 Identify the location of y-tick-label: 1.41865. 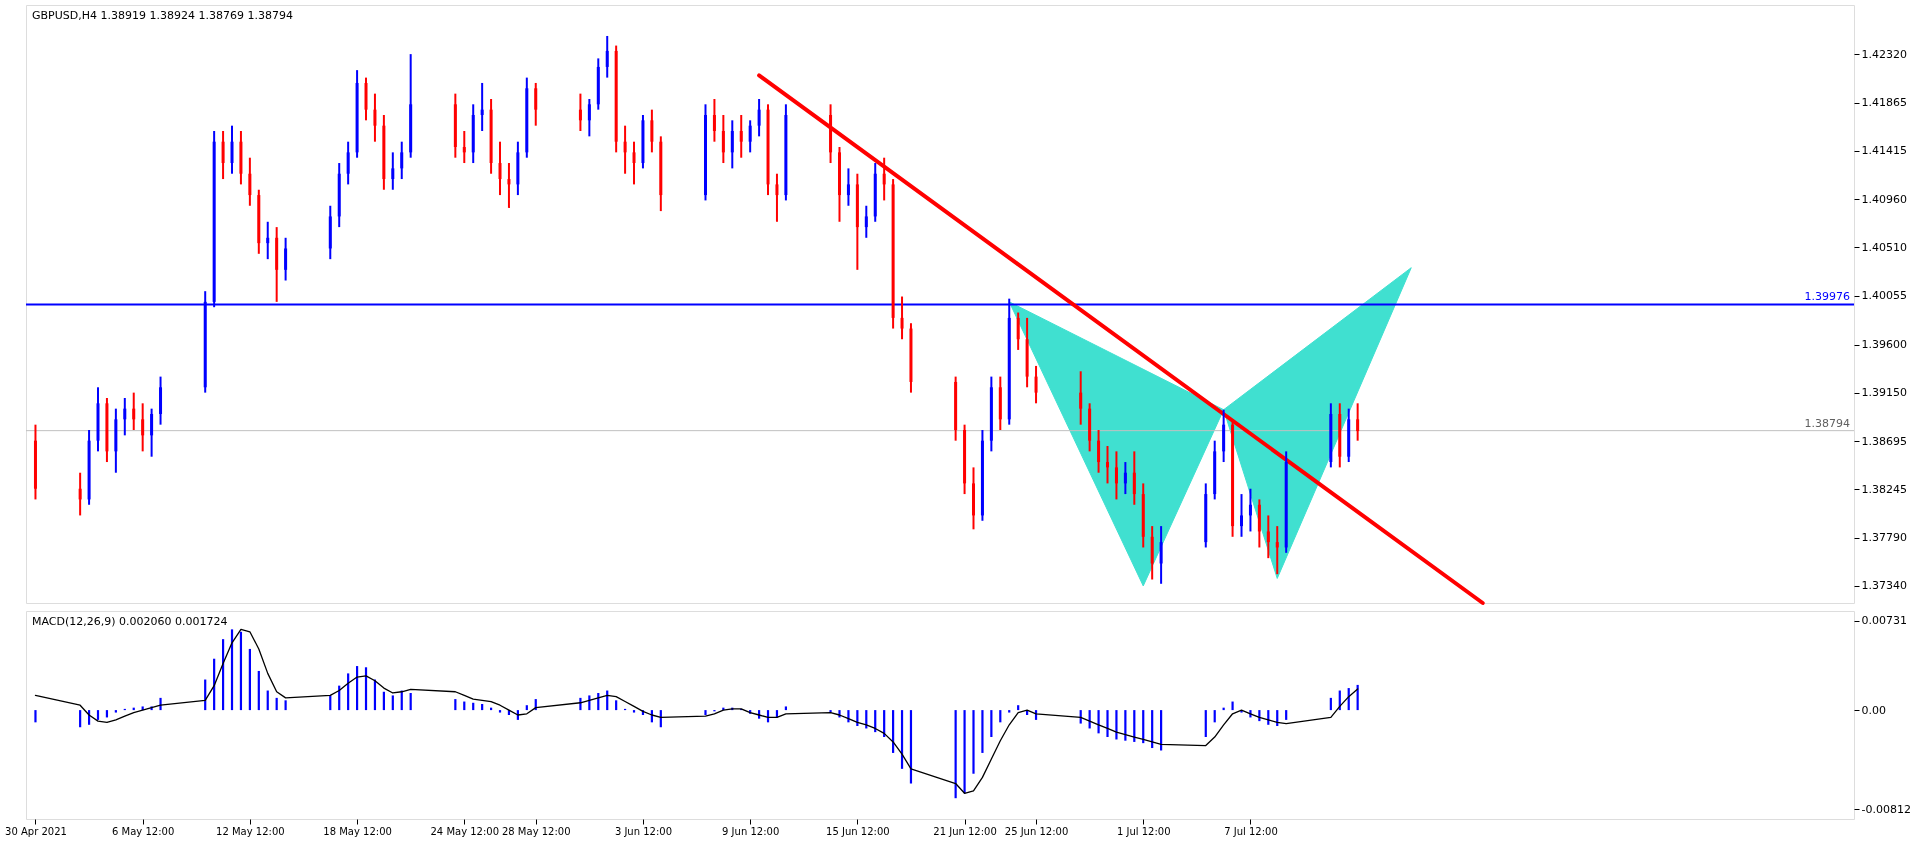
(1884, 103).